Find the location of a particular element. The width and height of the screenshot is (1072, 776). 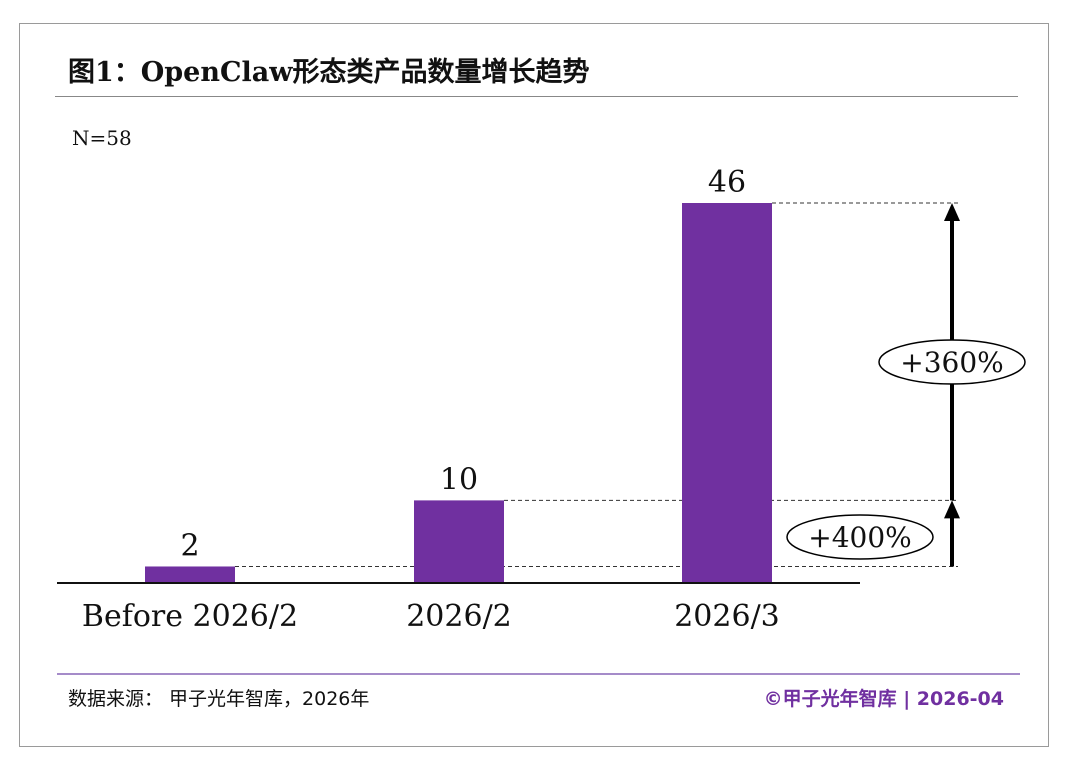

x-tick-label: 2026/2 is located at coordinates (459, 616).